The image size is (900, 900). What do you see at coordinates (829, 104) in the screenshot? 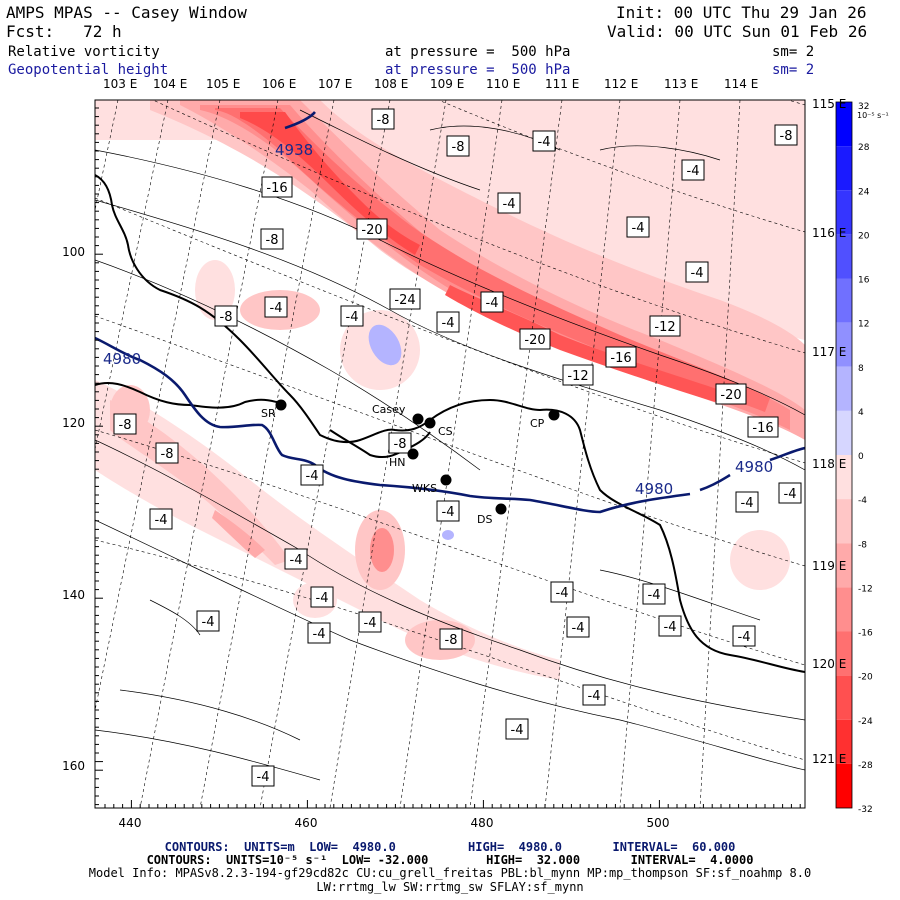
I see `latitude-label: 115 E` at bounding box center [829, 104].